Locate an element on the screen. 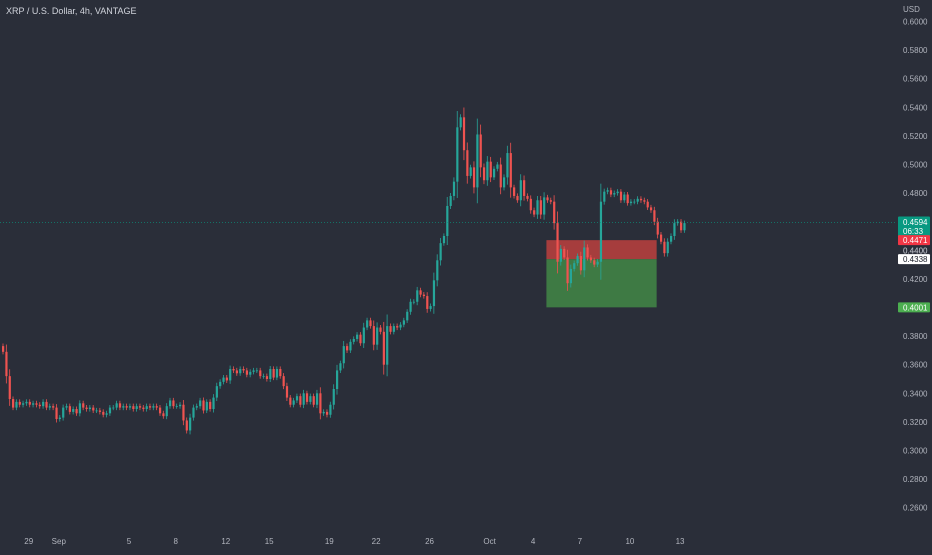 The width and height of the screenshot is (932, 555). time-tick-label: Oct is located at coordinates (489, 541).